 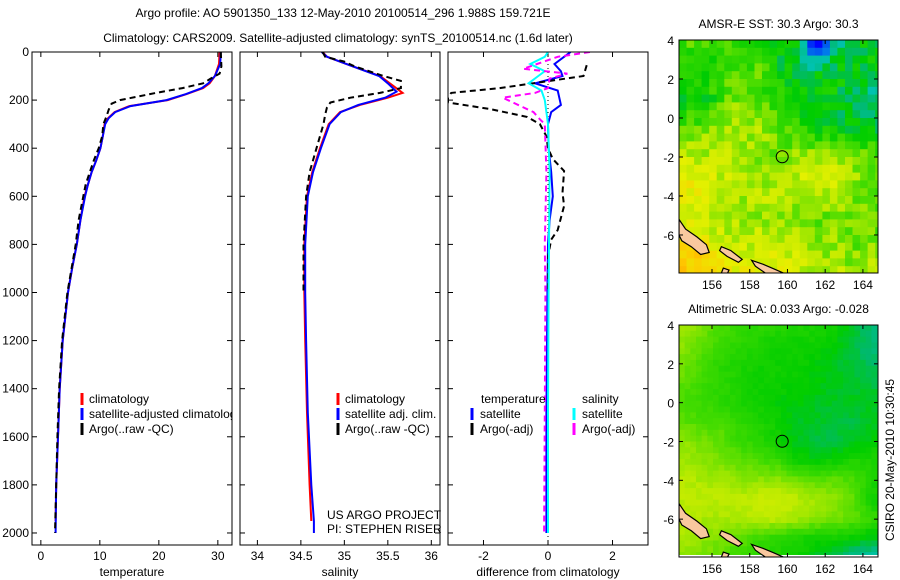 What do you see at coordinates (670, 41) in the screenshot?
I see `y-tick-label: 4` at bounding box center [670, 41].